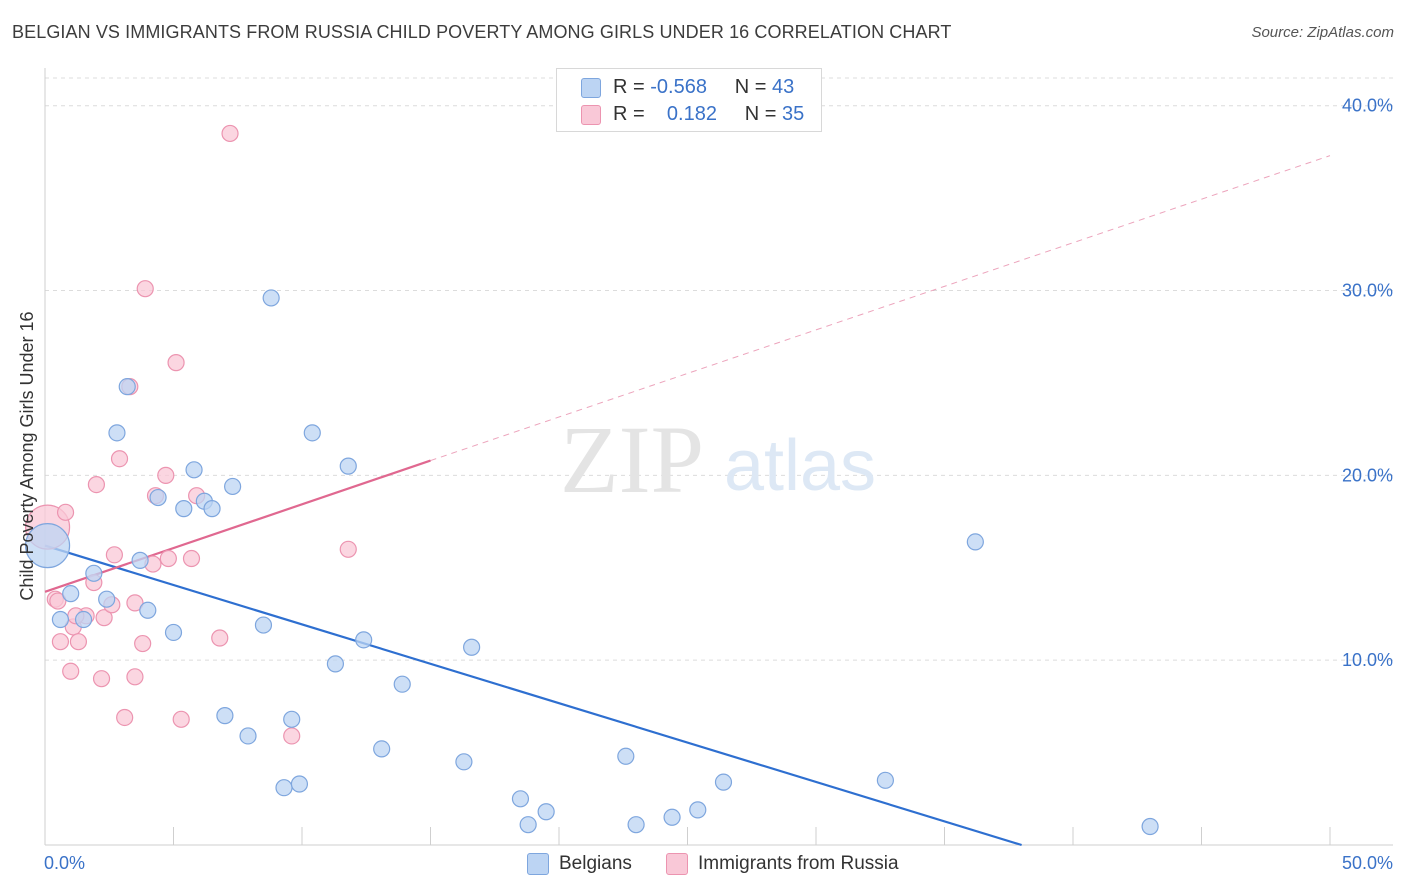 The height and width of the screenshot is (892, 1406). I want to click on legend-text-russia: R = 0.182 N = 35, so click(708, 114).